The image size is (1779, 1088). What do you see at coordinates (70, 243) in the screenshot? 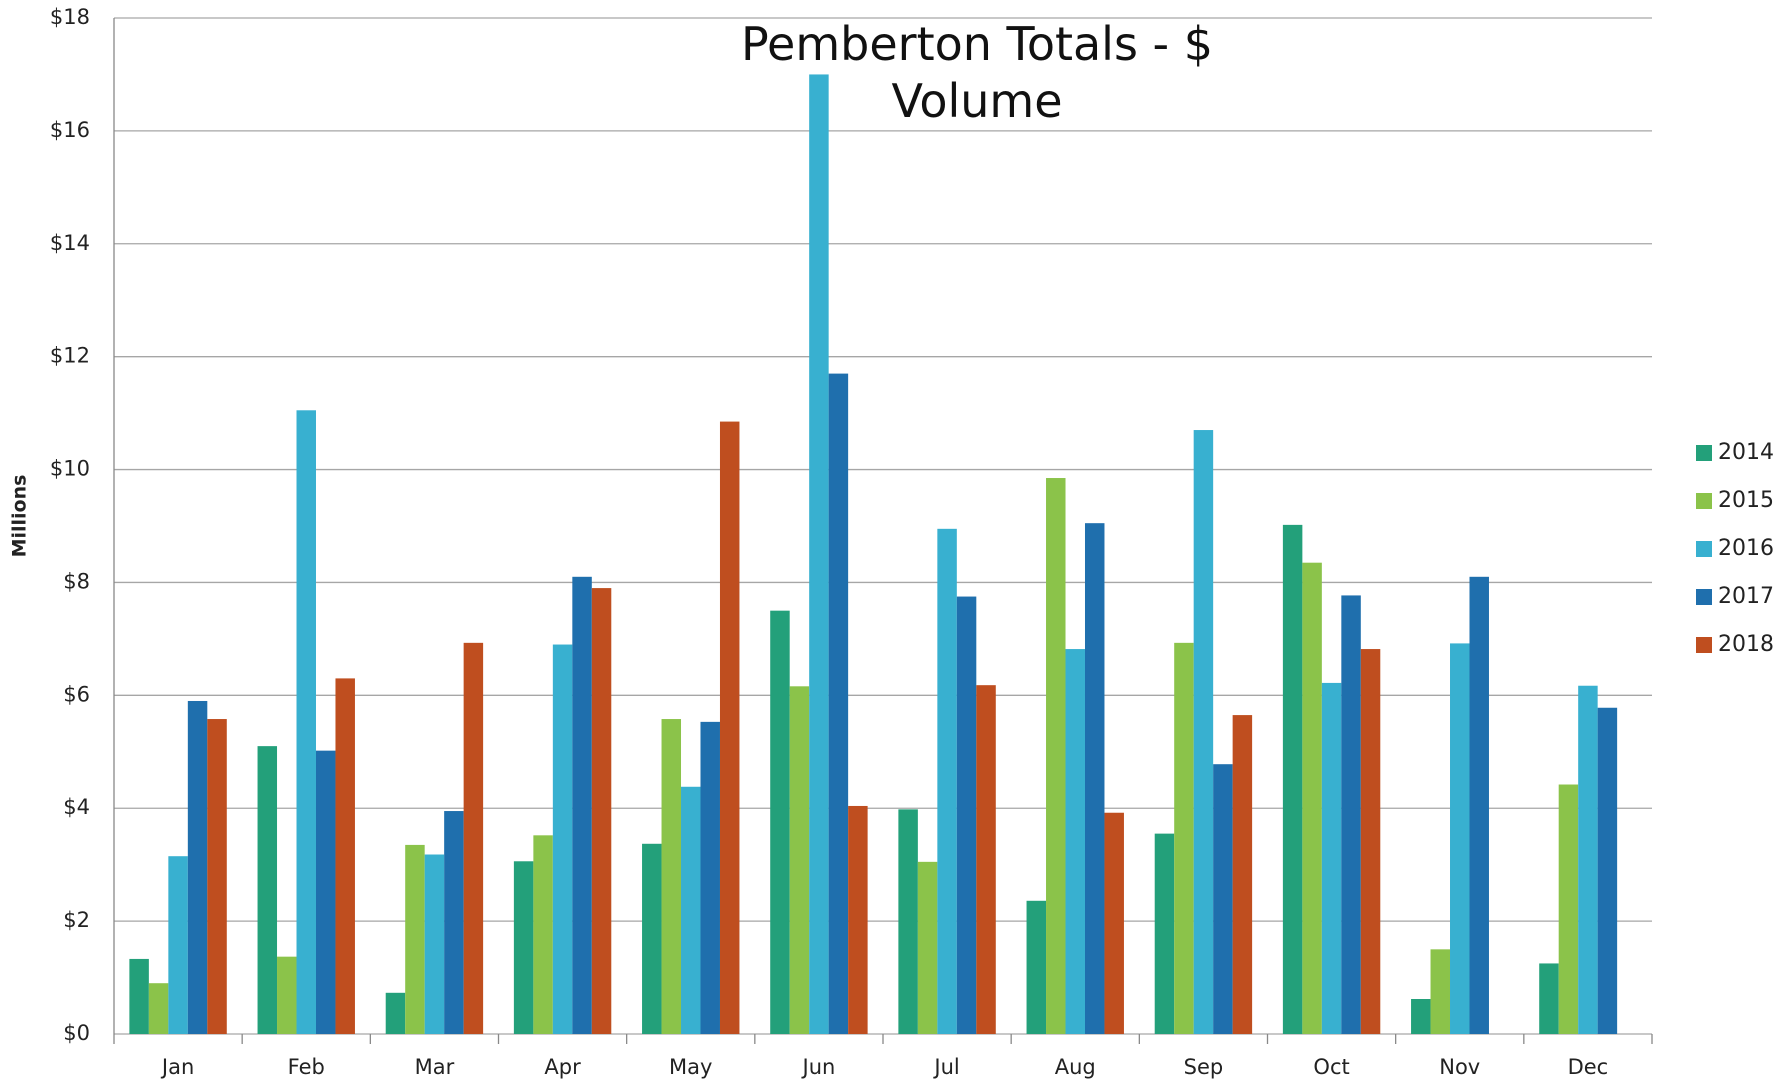
I see `y-tick-label: $14` at bounding box center [70, 243].